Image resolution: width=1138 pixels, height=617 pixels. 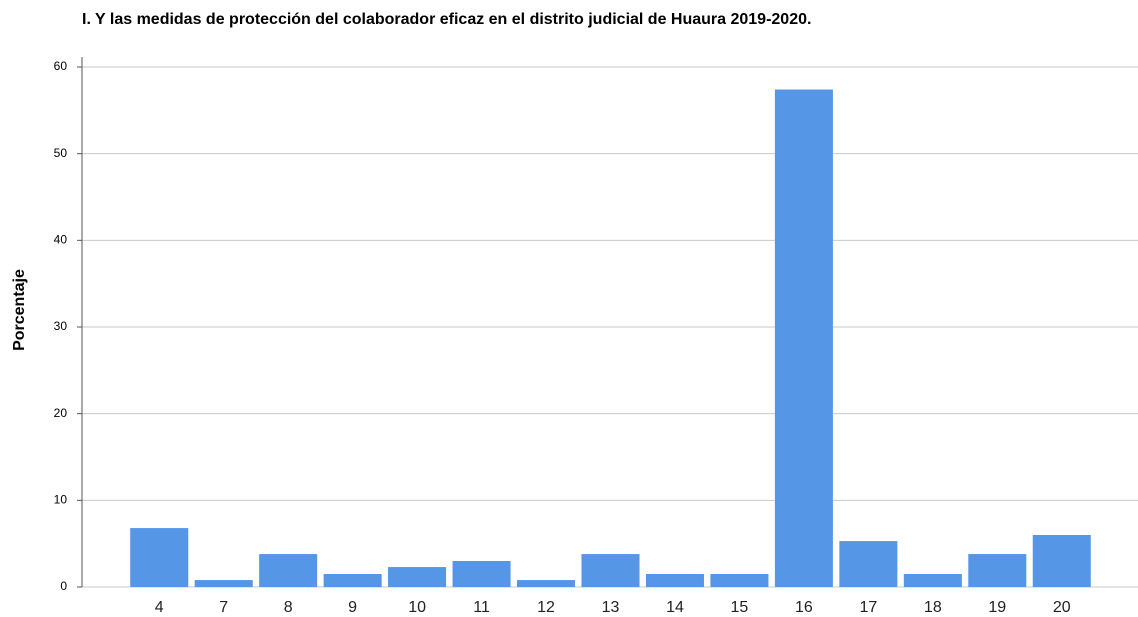 I want to click on x-tick-label: 20, so click(x=1062, y=607).